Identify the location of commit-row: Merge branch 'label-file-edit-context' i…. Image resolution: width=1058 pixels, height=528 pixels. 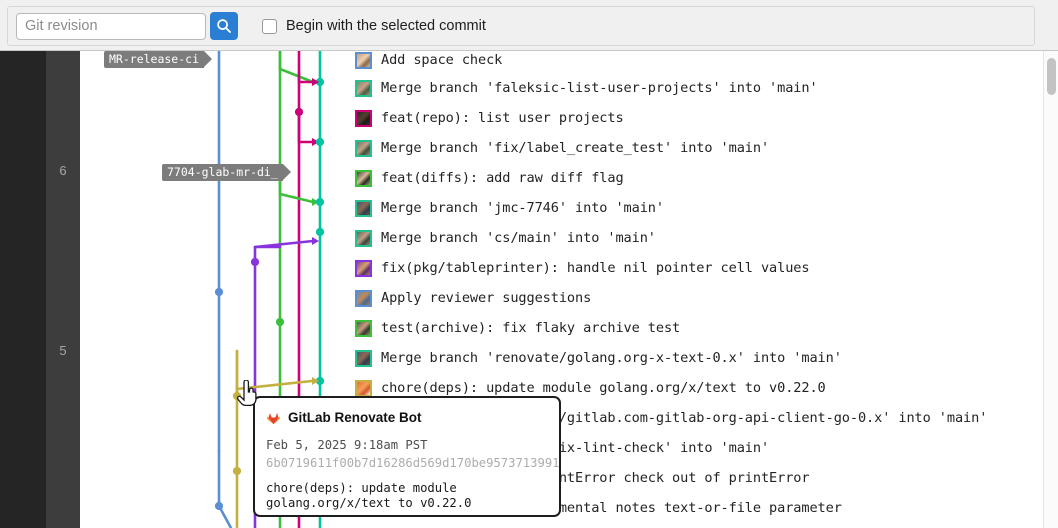
(570, 525).